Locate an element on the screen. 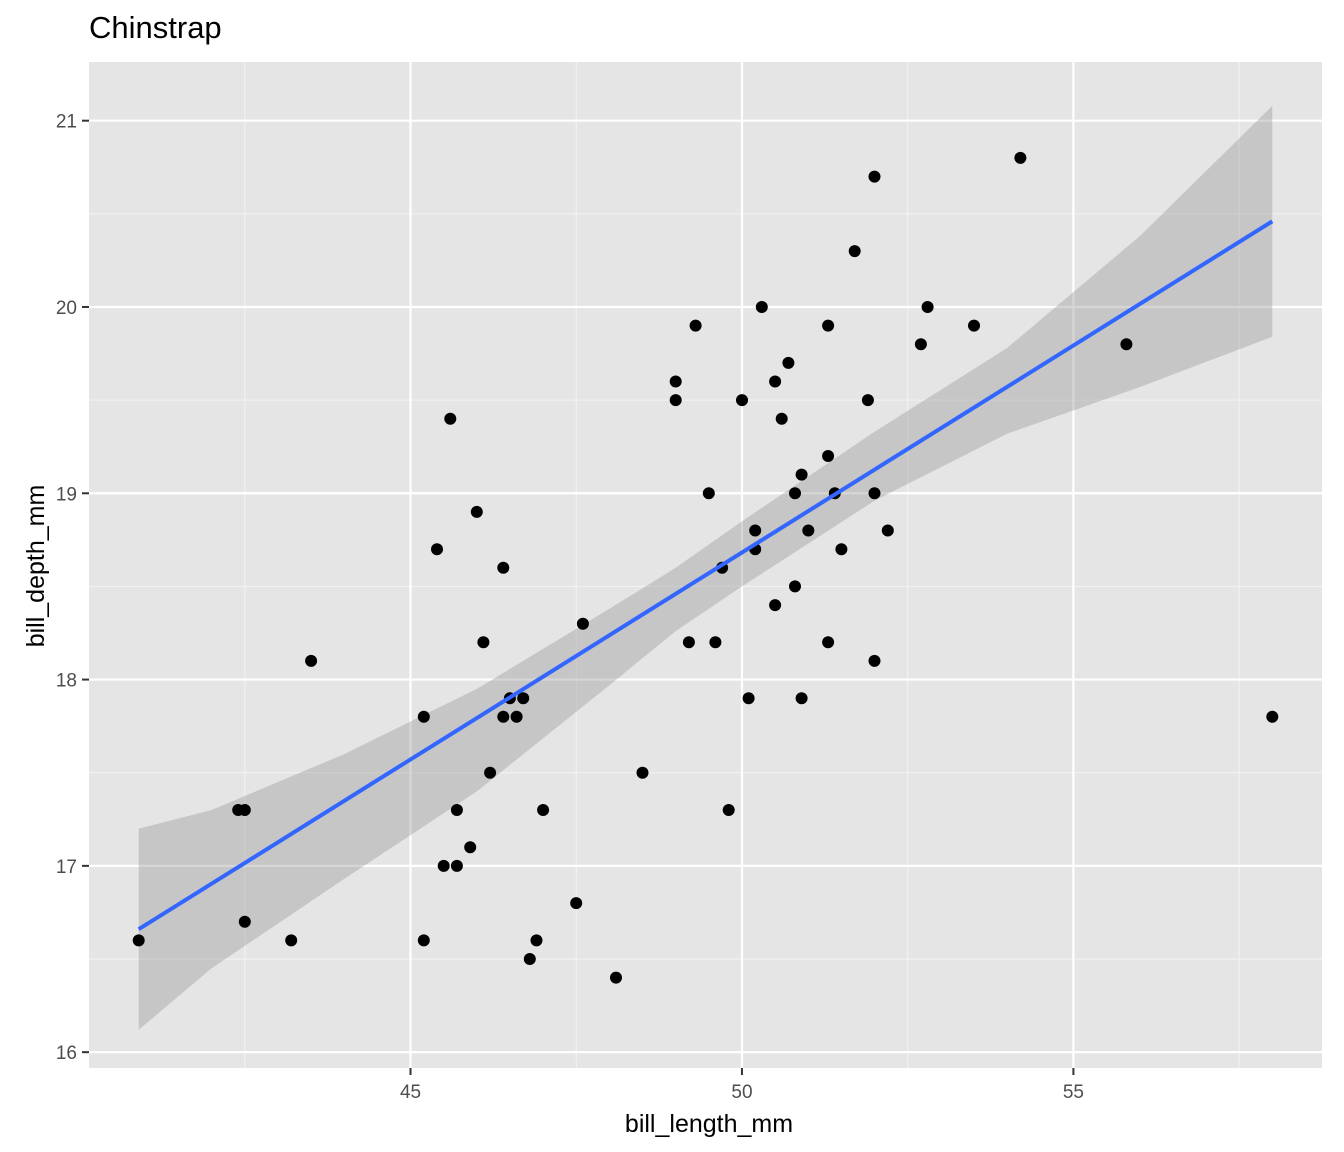 The image size is (1344, 1152). y-tick-label: 16 is located at coordinates (66, 1053).